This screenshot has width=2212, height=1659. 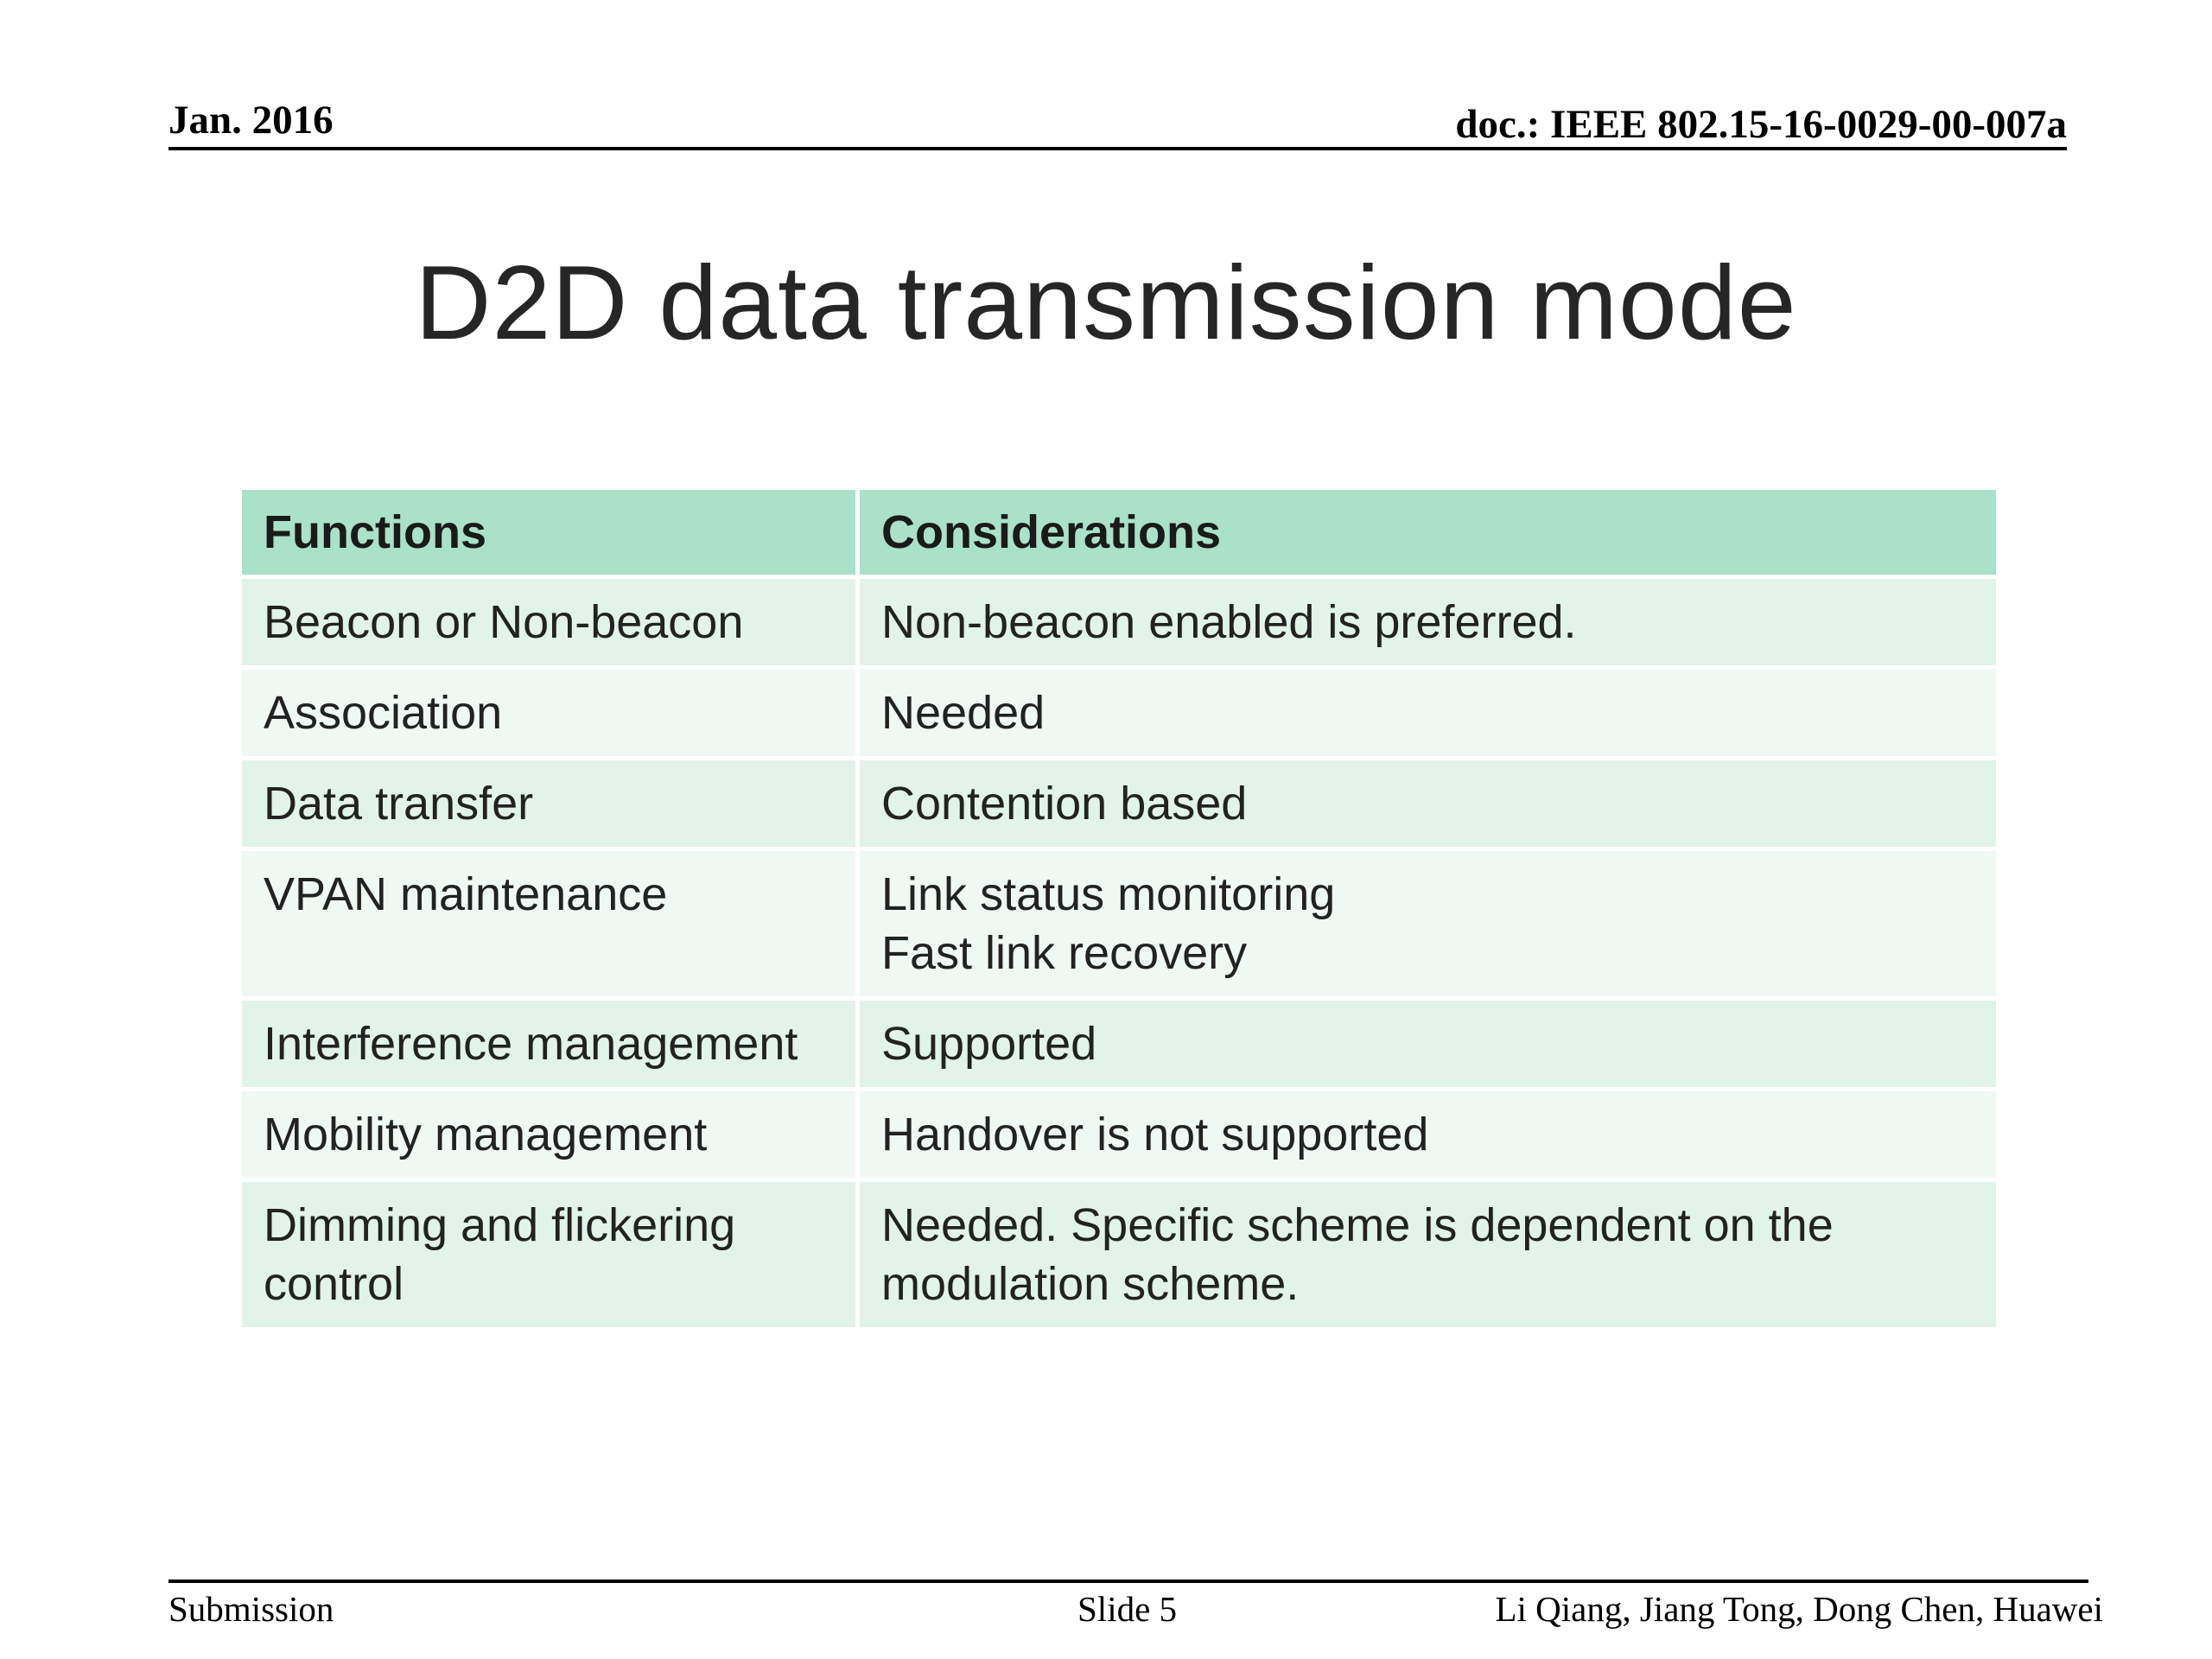 What do you see at coordinates (1128, 1581) in the screenshot?
I see `footer-divider` at bounding box center [1128, 1581].